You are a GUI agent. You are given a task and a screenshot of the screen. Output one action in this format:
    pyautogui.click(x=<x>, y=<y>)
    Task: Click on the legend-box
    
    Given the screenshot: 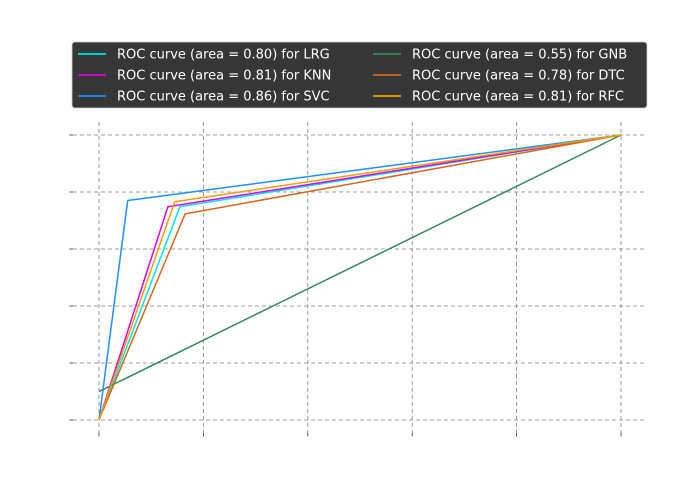 What is the action you would take?
    pyautogui.click(x=359, y=75)
    